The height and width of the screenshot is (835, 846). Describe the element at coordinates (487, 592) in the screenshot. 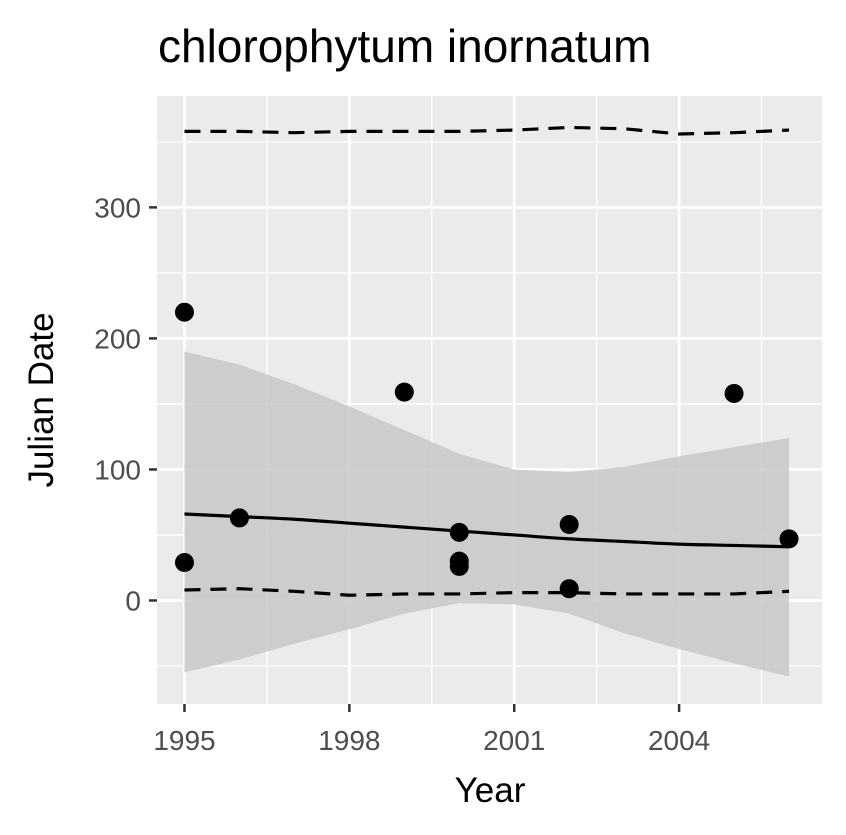

I see `lower-dashed-line` at that location.